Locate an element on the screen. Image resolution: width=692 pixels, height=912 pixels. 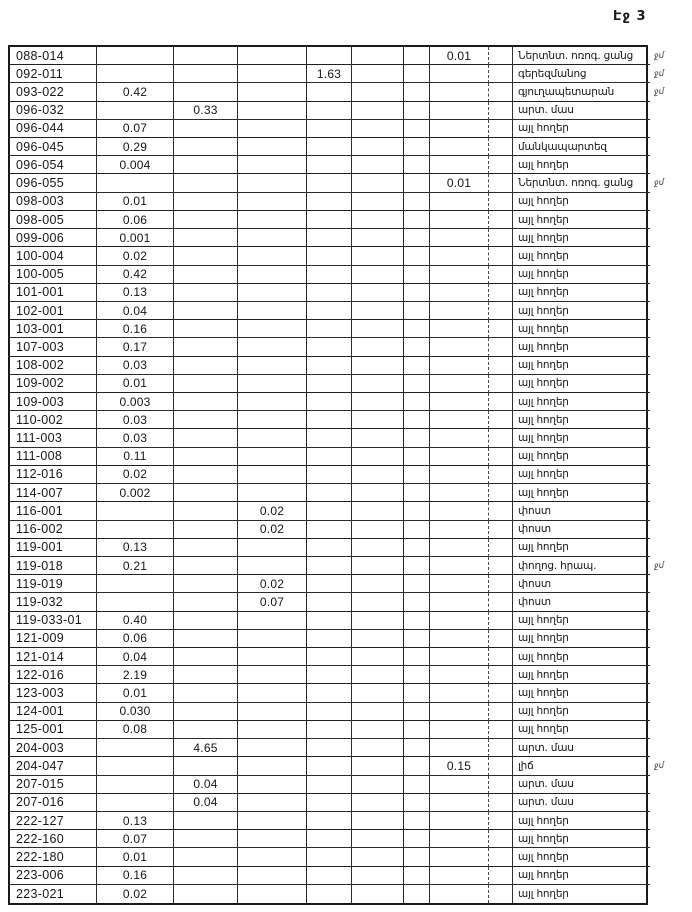
value-cell: 0.21 is located at coordinates (135, 566).